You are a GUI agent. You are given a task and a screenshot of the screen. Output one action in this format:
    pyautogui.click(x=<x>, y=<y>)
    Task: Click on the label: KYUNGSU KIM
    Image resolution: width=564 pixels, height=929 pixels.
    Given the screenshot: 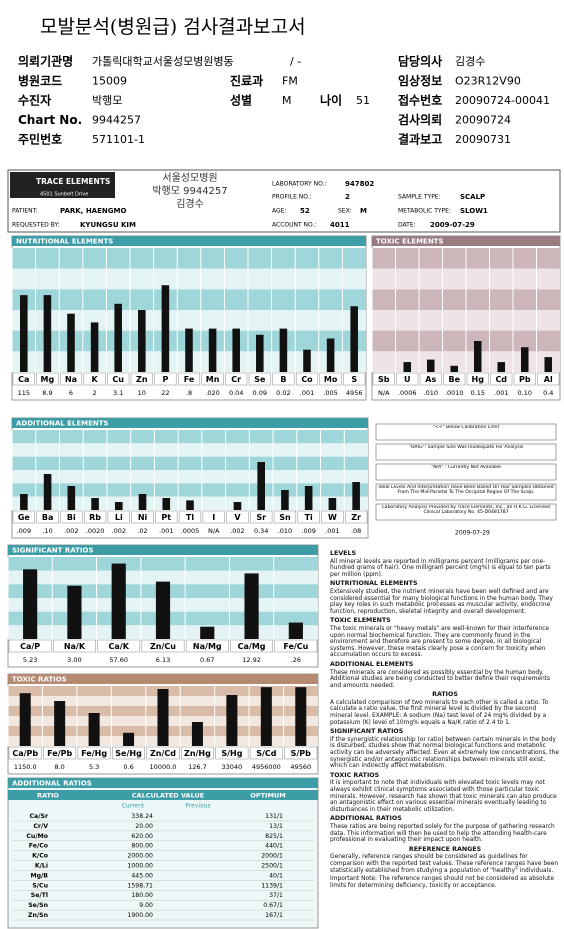 What is the action you would take?
    pyautogui.click(x=108, y=225)
    